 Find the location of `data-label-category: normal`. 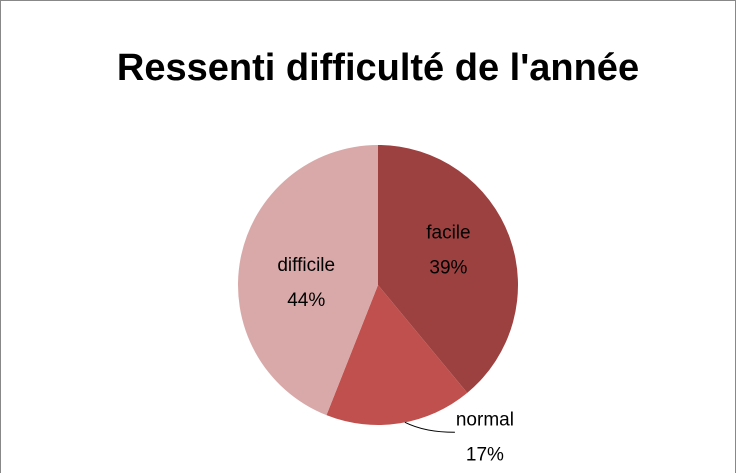

data-label-category: normal is located at coordinates (485, 419).